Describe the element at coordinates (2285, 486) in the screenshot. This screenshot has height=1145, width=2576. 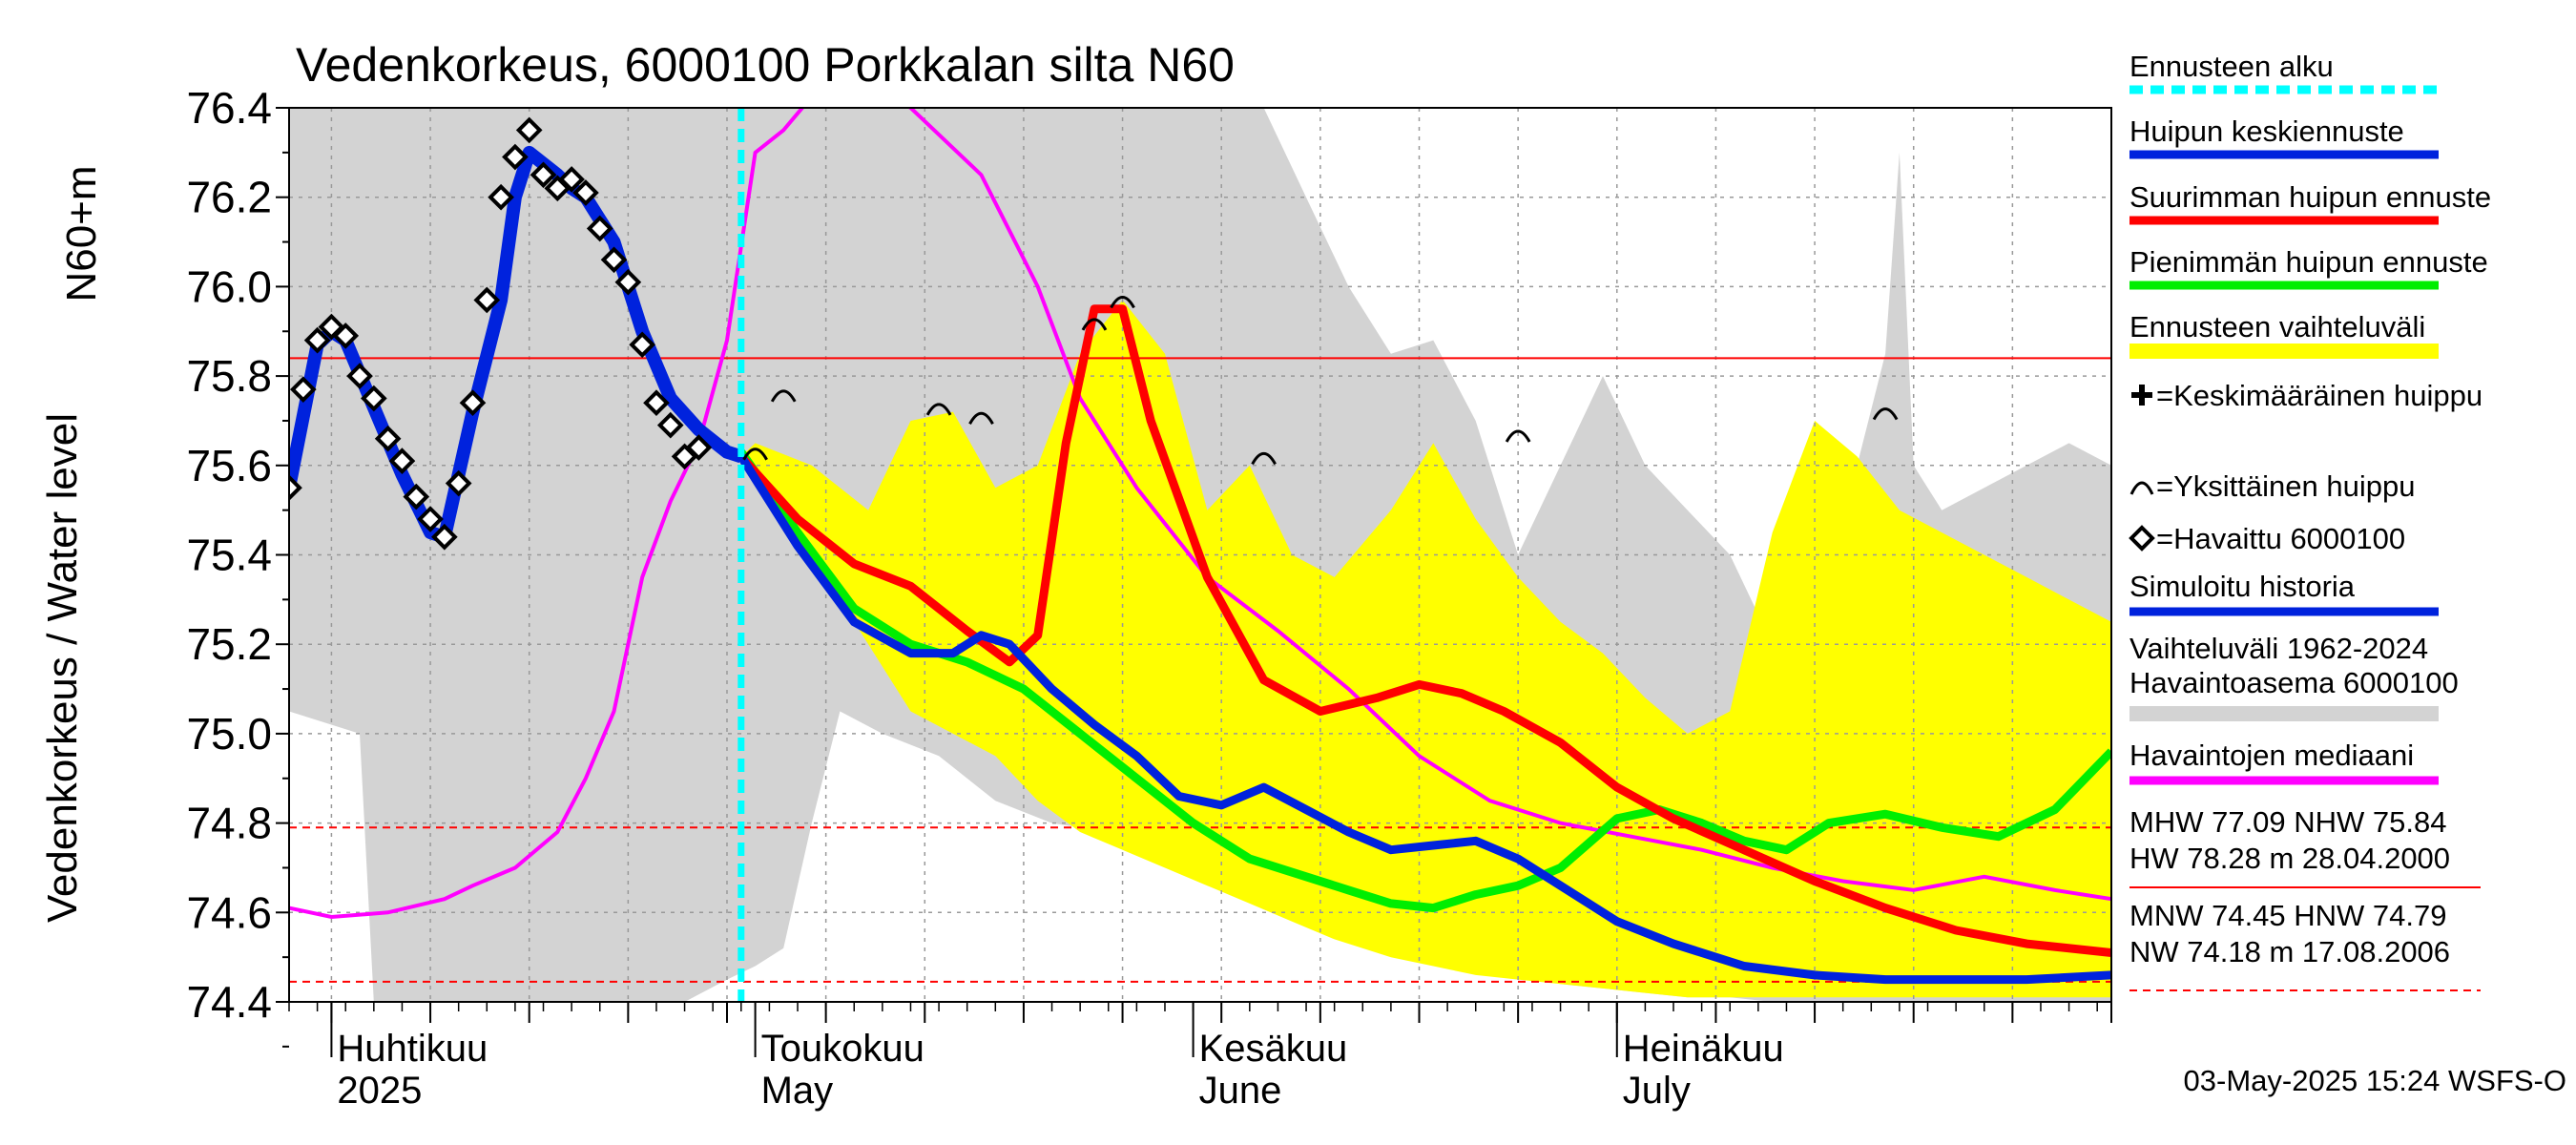
I see `legend-label: =Yksittäinen huippu` at that location.